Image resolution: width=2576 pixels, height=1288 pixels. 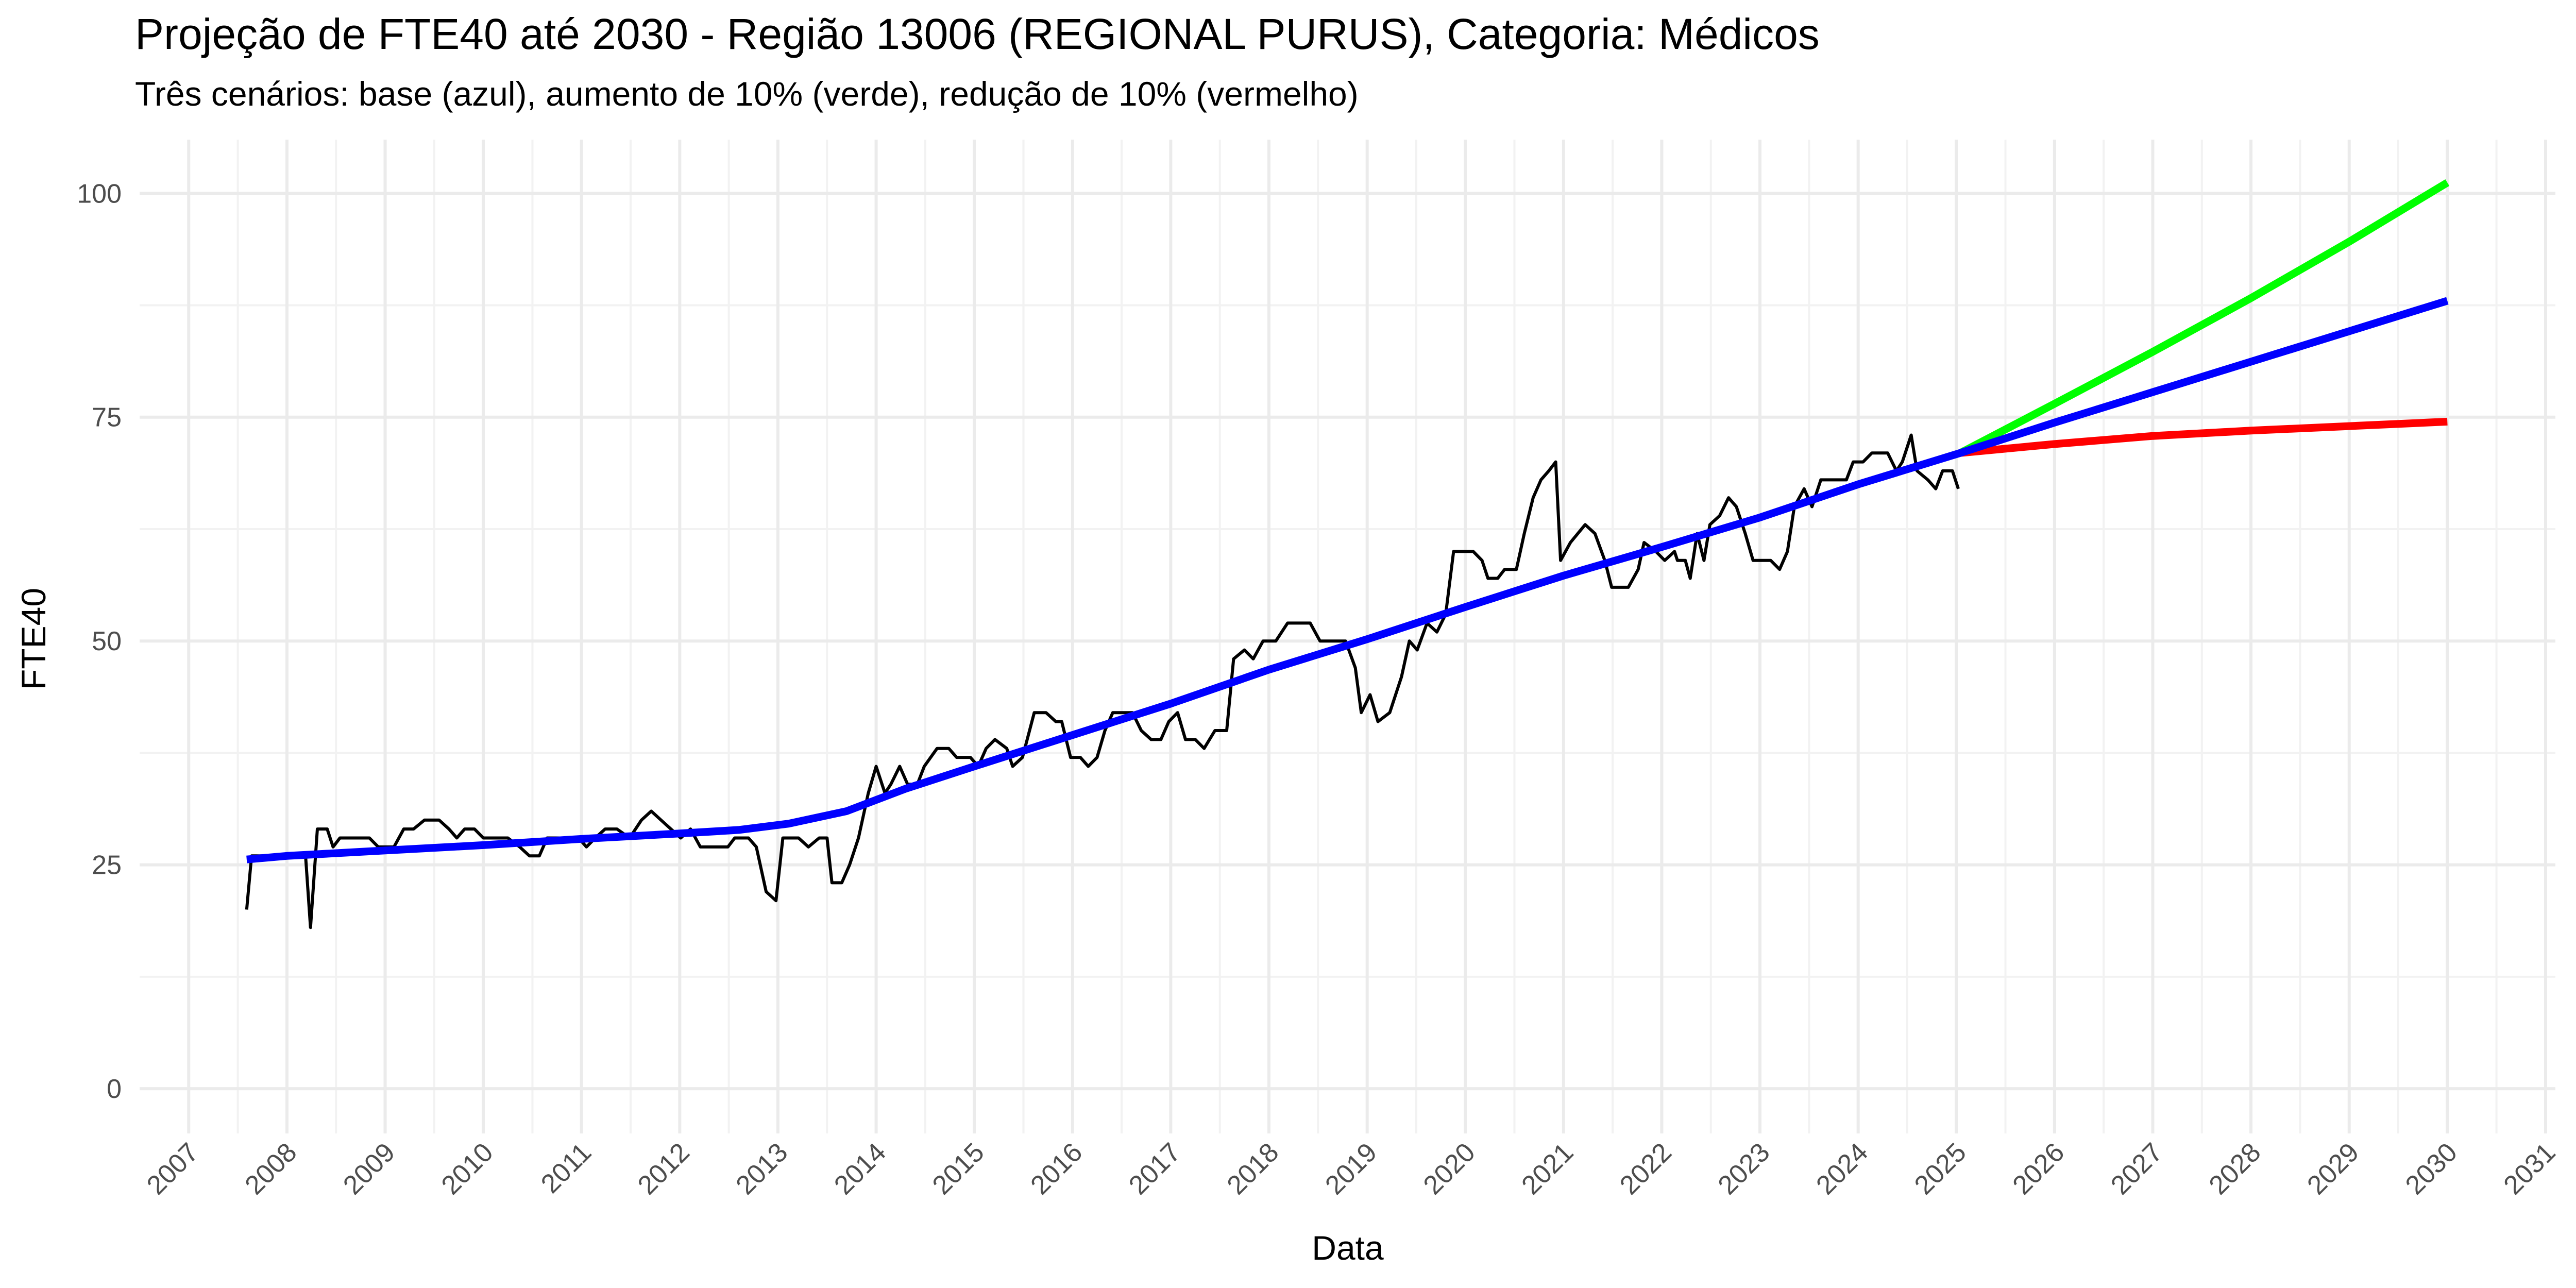 What do you see at coordinates (1842, 1168) in the screenshot?
I see `x-tick-label: 2024` at bounding box center [1842, 1168].